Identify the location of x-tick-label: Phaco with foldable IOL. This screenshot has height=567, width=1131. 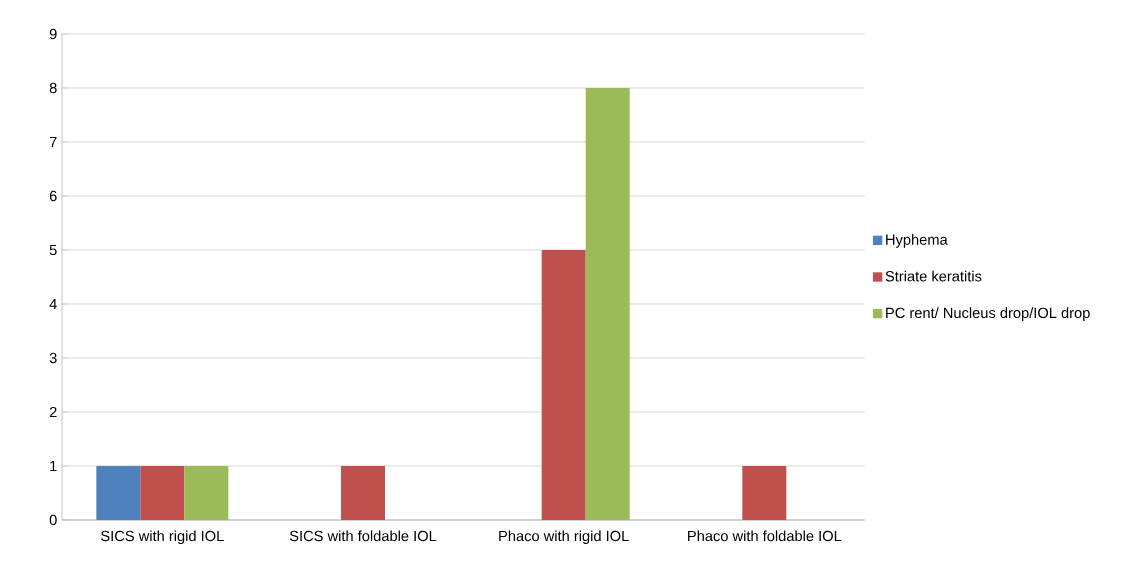
(765, 536).